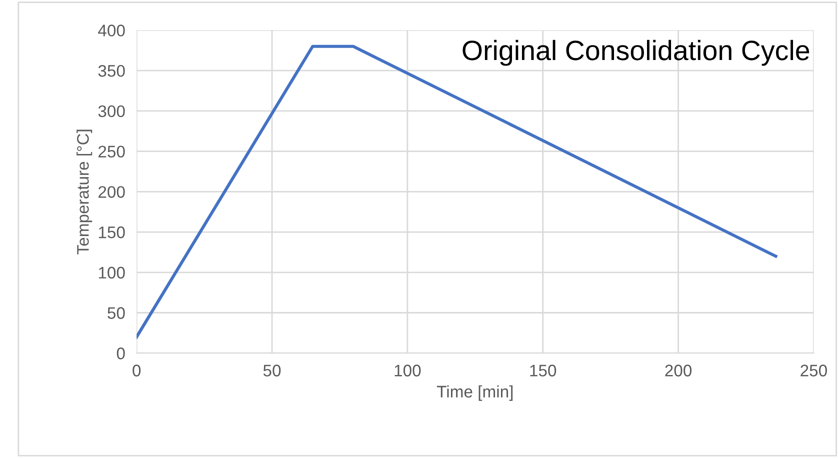  I want to click on y-tick-label: 200, so click(111, 192).